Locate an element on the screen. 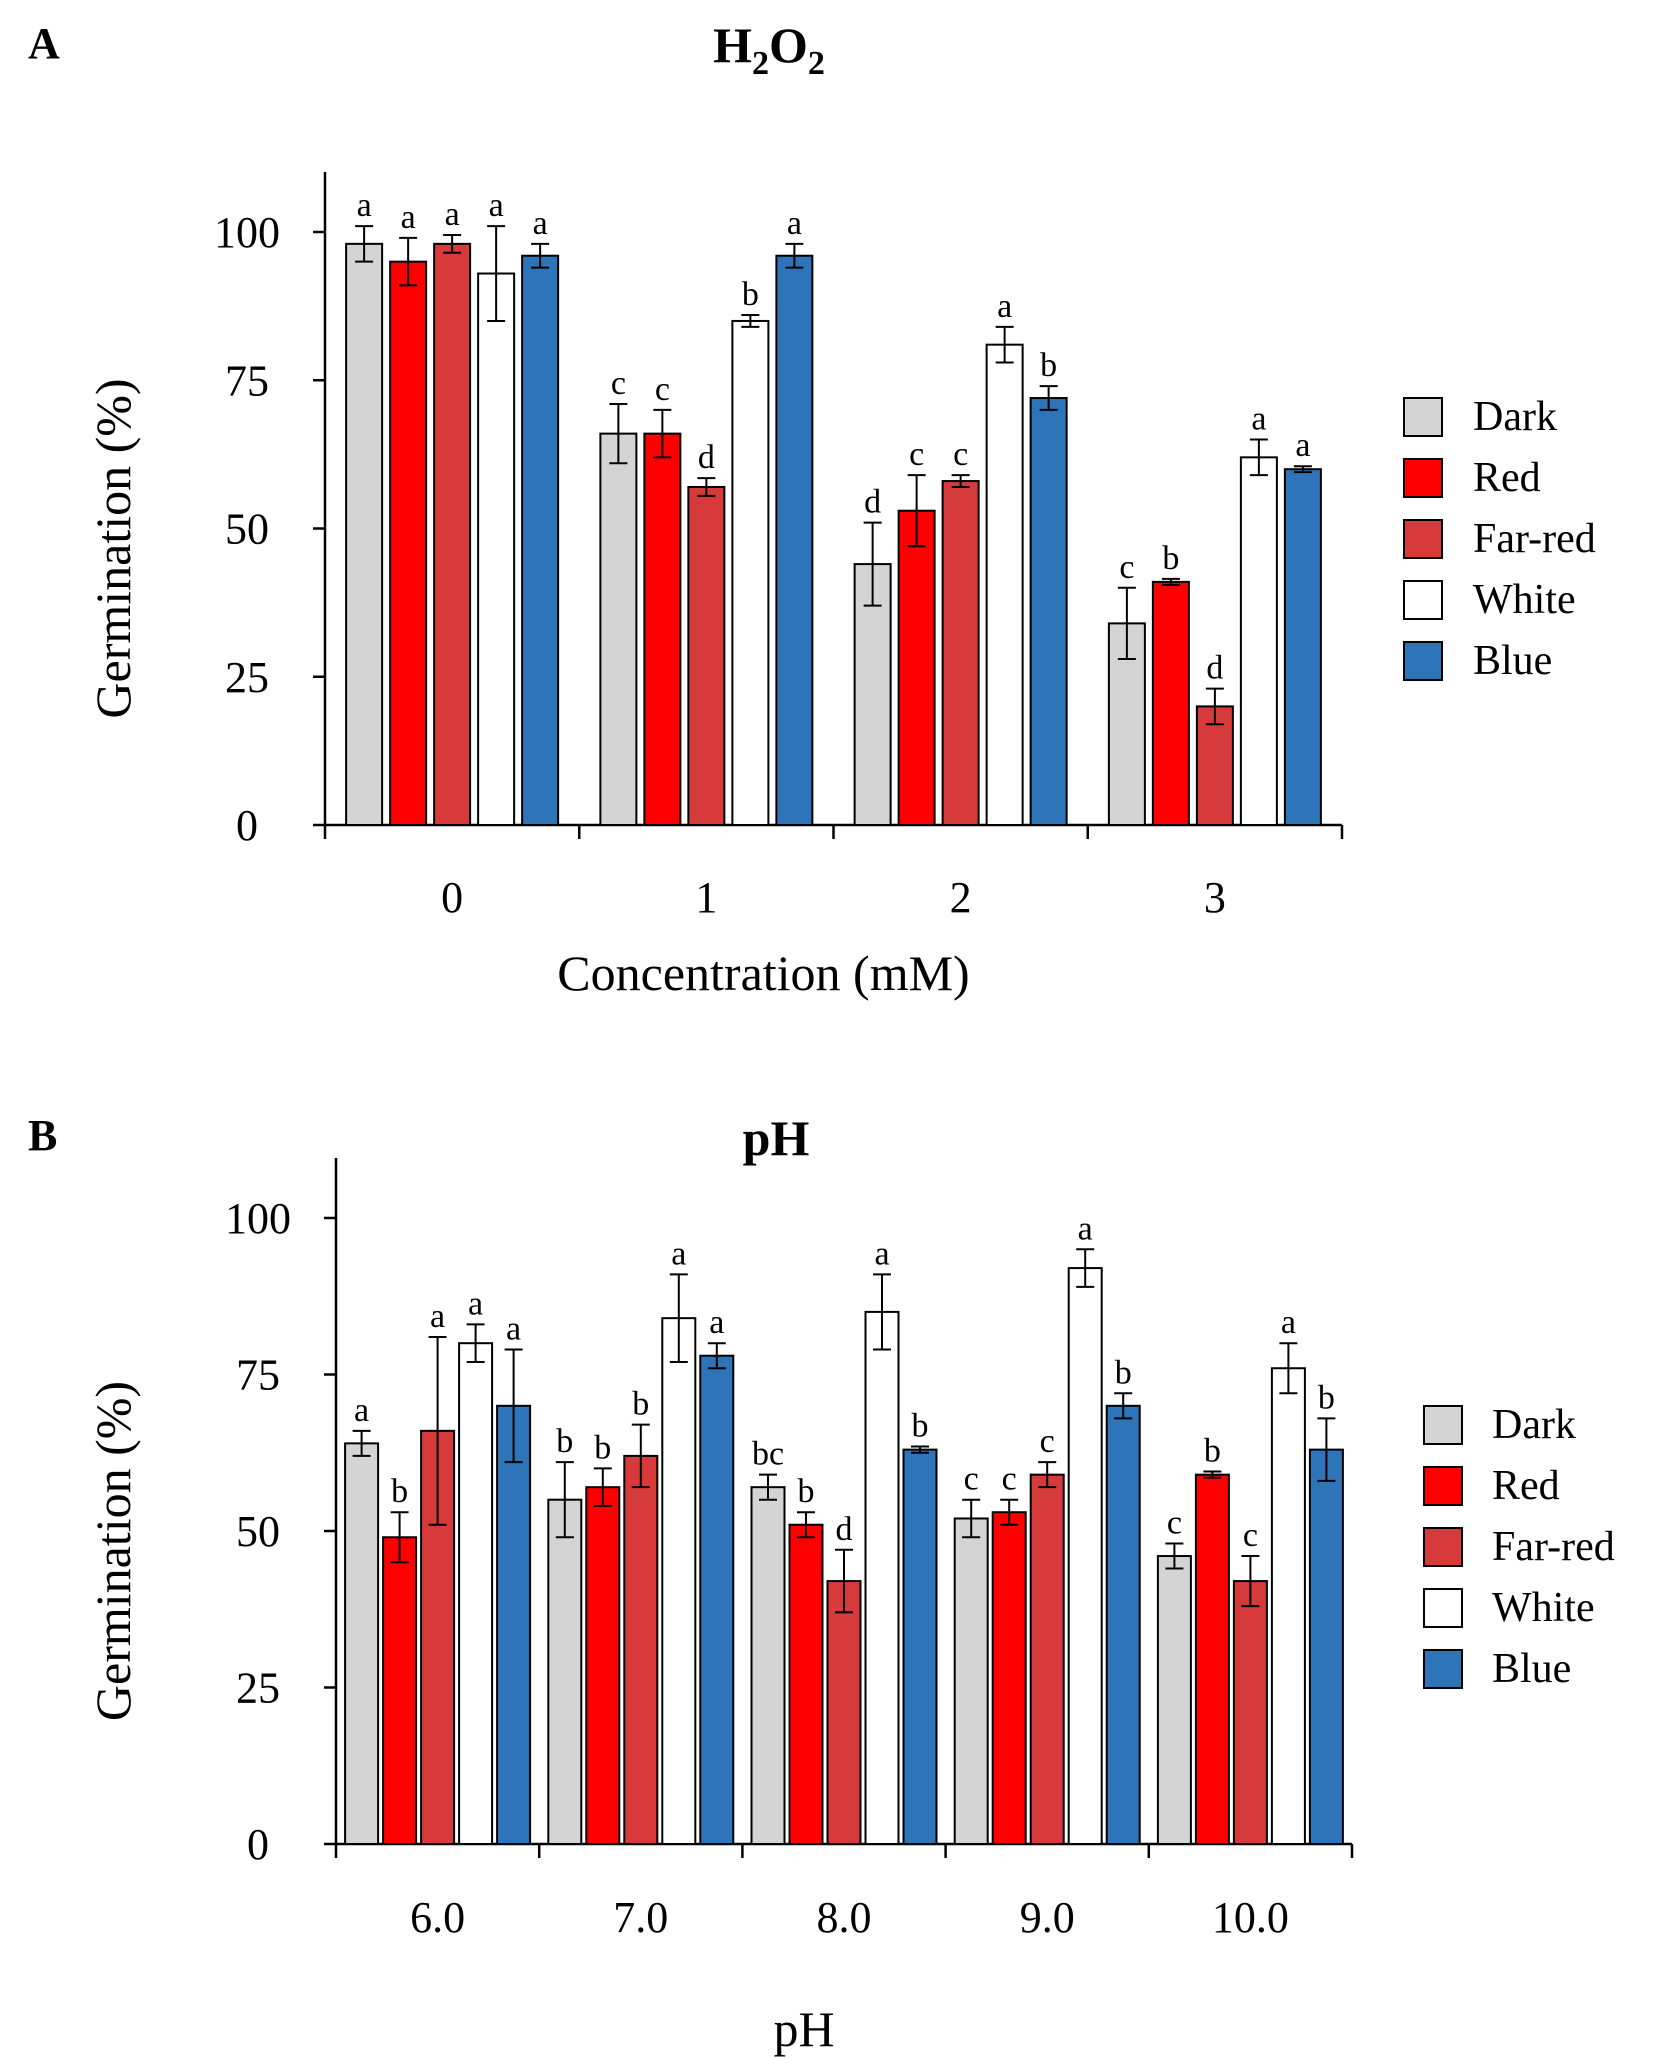 The width and height of the screenshot is (1653, 2059). y-tick-label: 25 is located at coordinates (247, 677).